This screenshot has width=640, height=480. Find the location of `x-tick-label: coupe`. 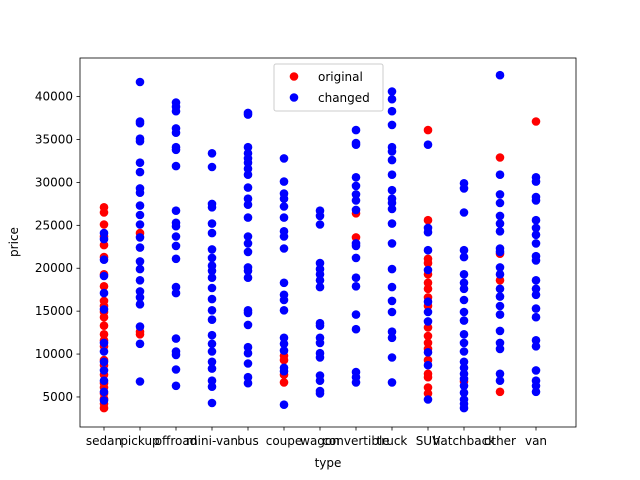

x-tick-label: coupe is located at coordinates (284, 441).